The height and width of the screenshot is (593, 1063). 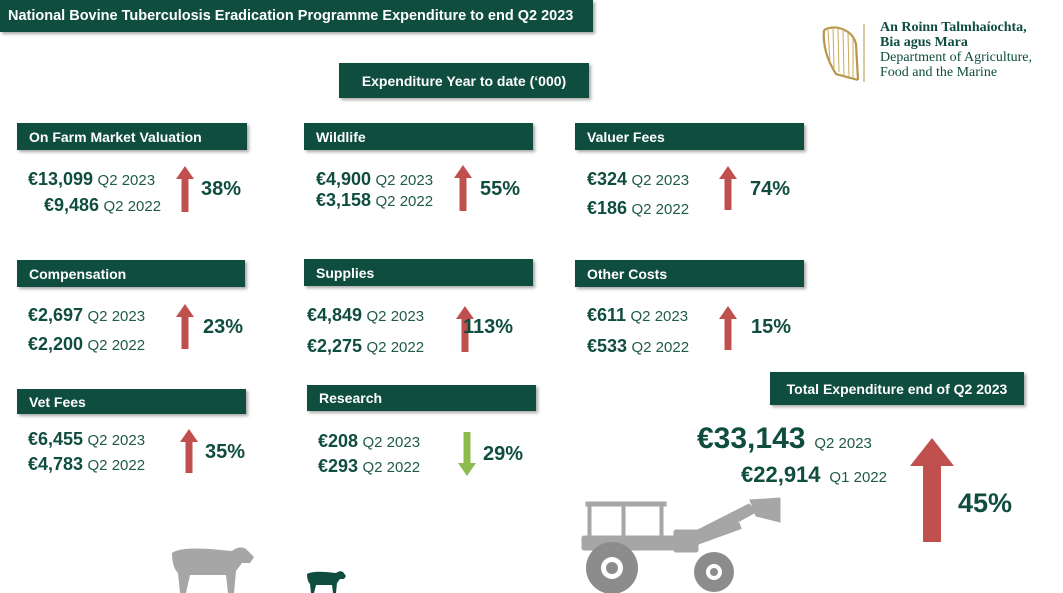 What do you see at coordinates (375, 179) in the screenshot?
I see `current-value: €4,900 Q2 2023` at bounding box center [375, 179].